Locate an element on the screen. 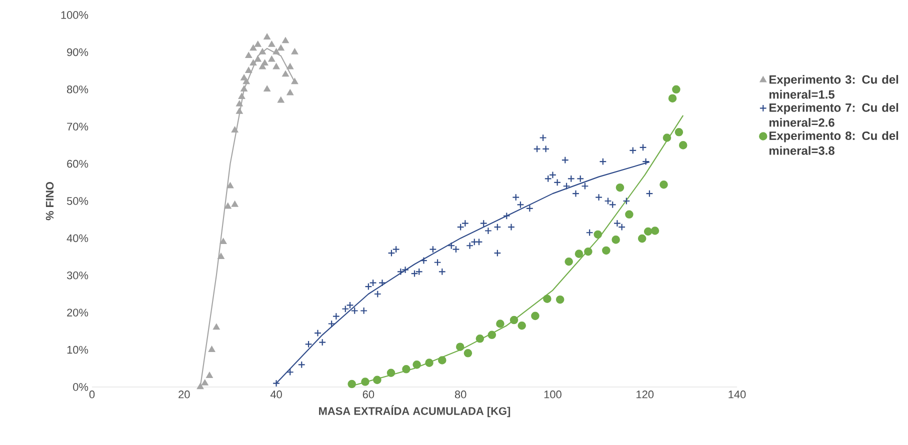 The image size is (908, 445). legend-label: Experimento 7: Cu del mineral=2.6 is located at coordinates (833, 115).